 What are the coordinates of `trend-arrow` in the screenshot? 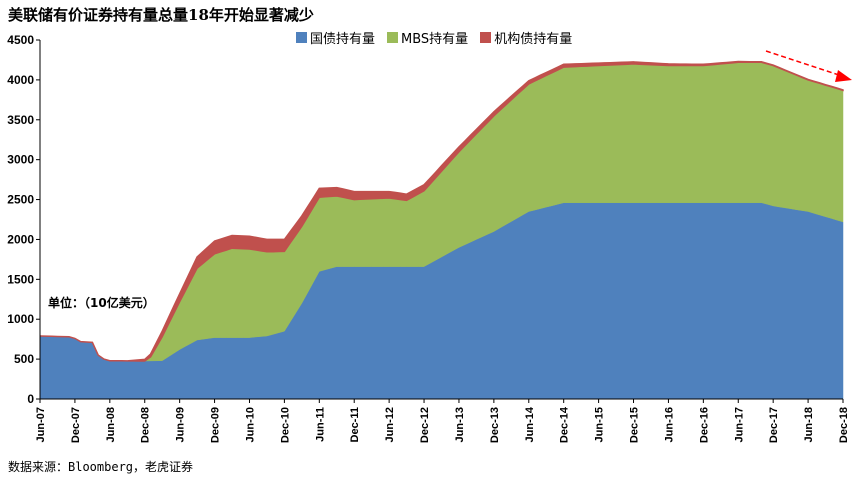 It's located at (808, 66).